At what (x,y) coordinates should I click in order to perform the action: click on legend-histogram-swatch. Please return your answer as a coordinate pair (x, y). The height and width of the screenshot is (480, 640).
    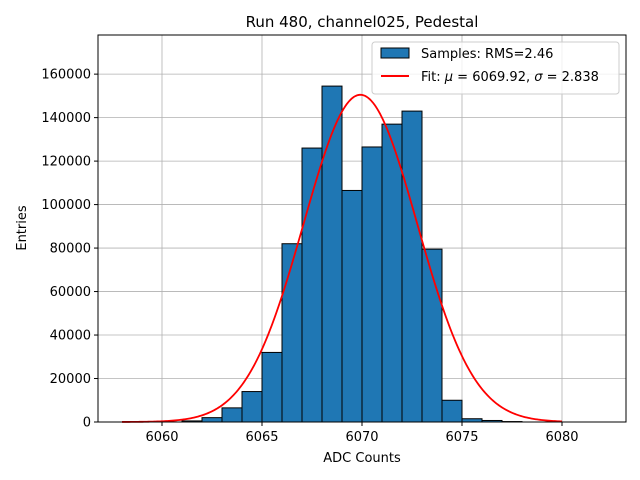
    Looking at the image, I should click on (395, 53).